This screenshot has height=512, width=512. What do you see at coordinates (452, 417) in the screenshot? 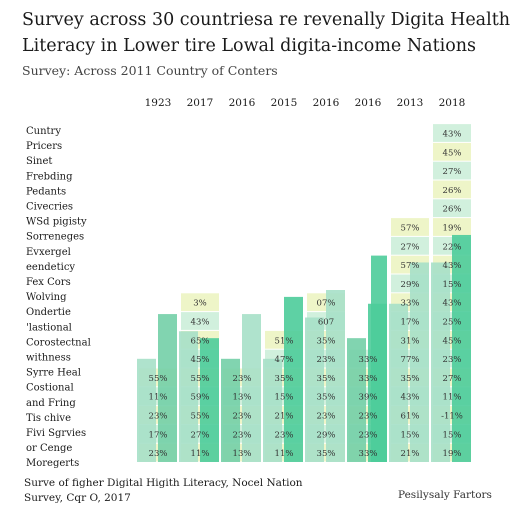
I see `data-label: -11%` at bounding box center [452, 417].